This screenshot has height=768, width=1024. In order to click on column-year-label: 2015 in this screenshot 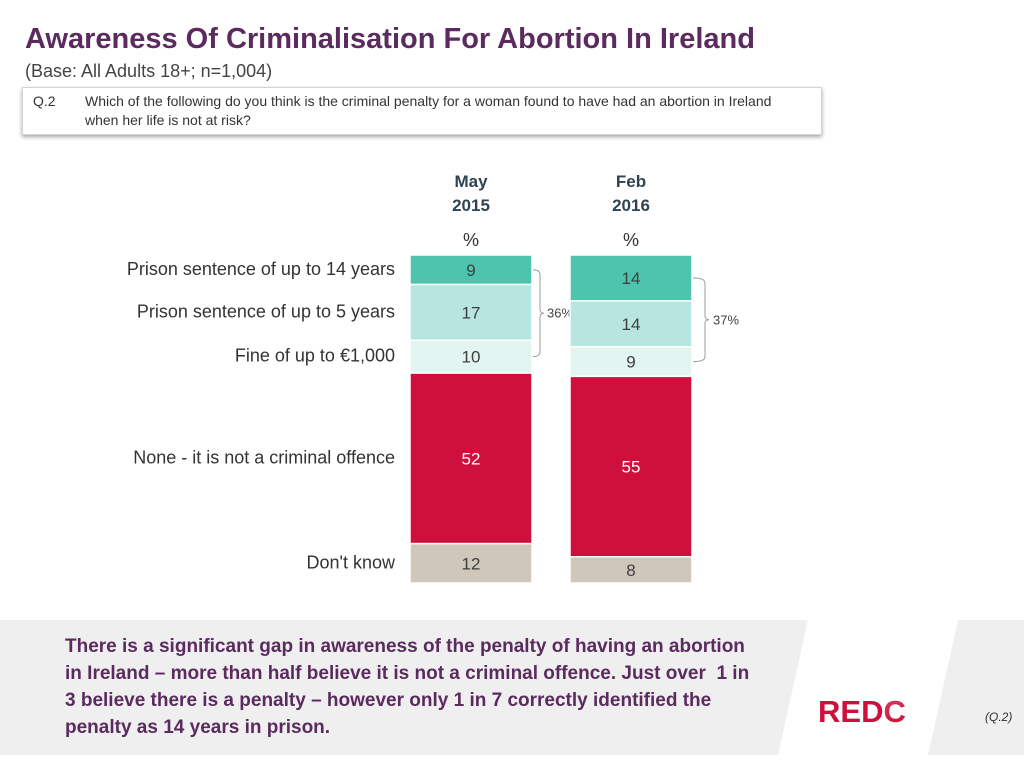, I will do `click(471, 205)`.